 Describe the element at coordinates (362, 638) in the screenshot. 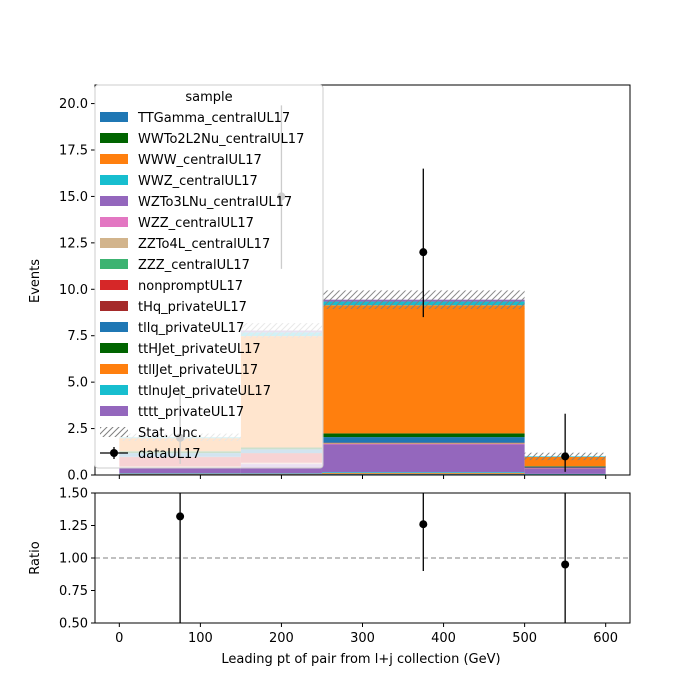

I see `ratio-xtick-label-3: 300` at that location.